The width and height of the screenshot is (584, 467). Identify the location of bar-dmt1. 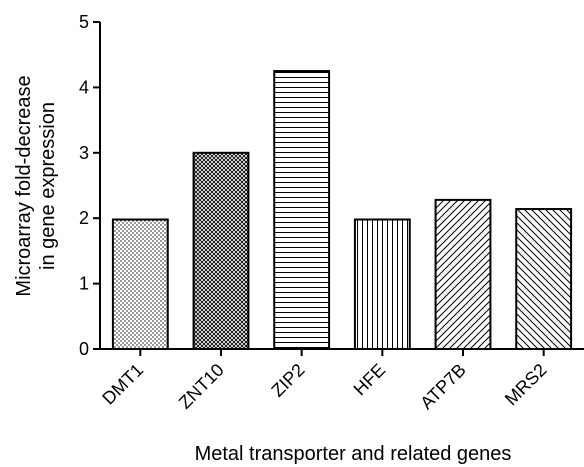
(140, 284).